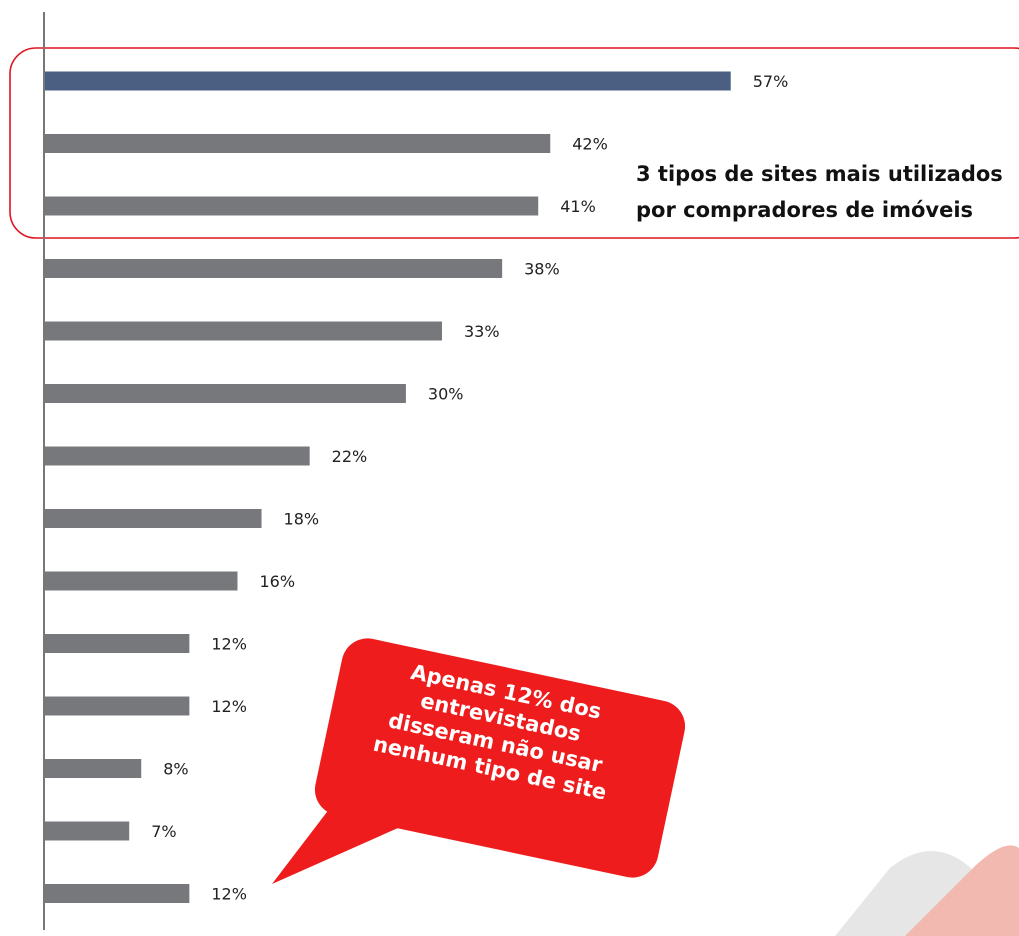  Describe the element at coordinates (350, 456) in the screenshot. I see `value-label-7: 22%` at that location.